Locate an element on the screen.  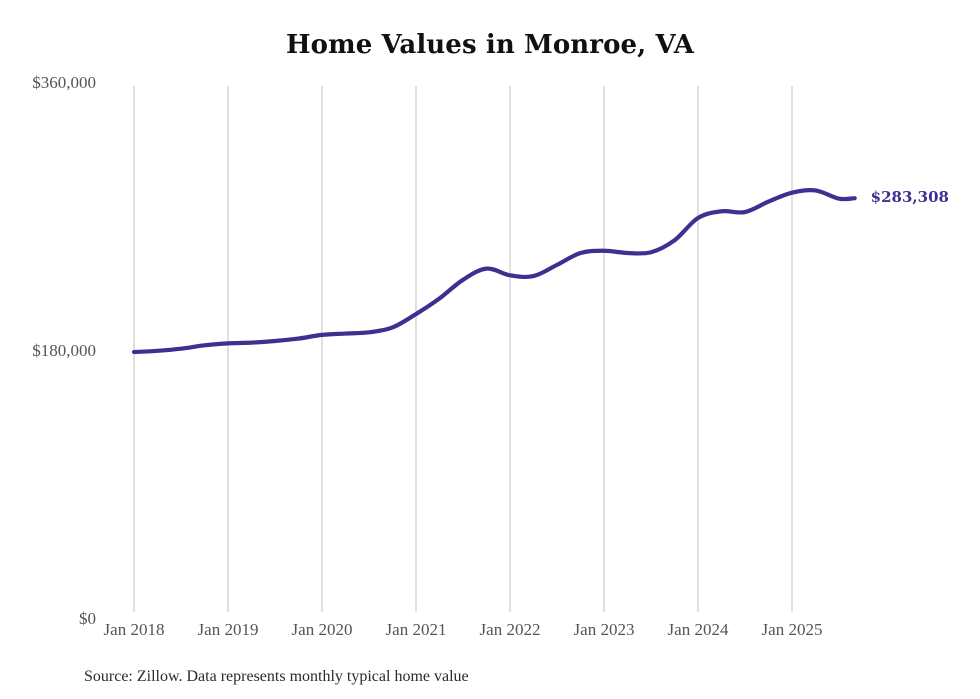
x-axis-tick-jan-2019: Jan 2019 is located at coordinates (228, 629).